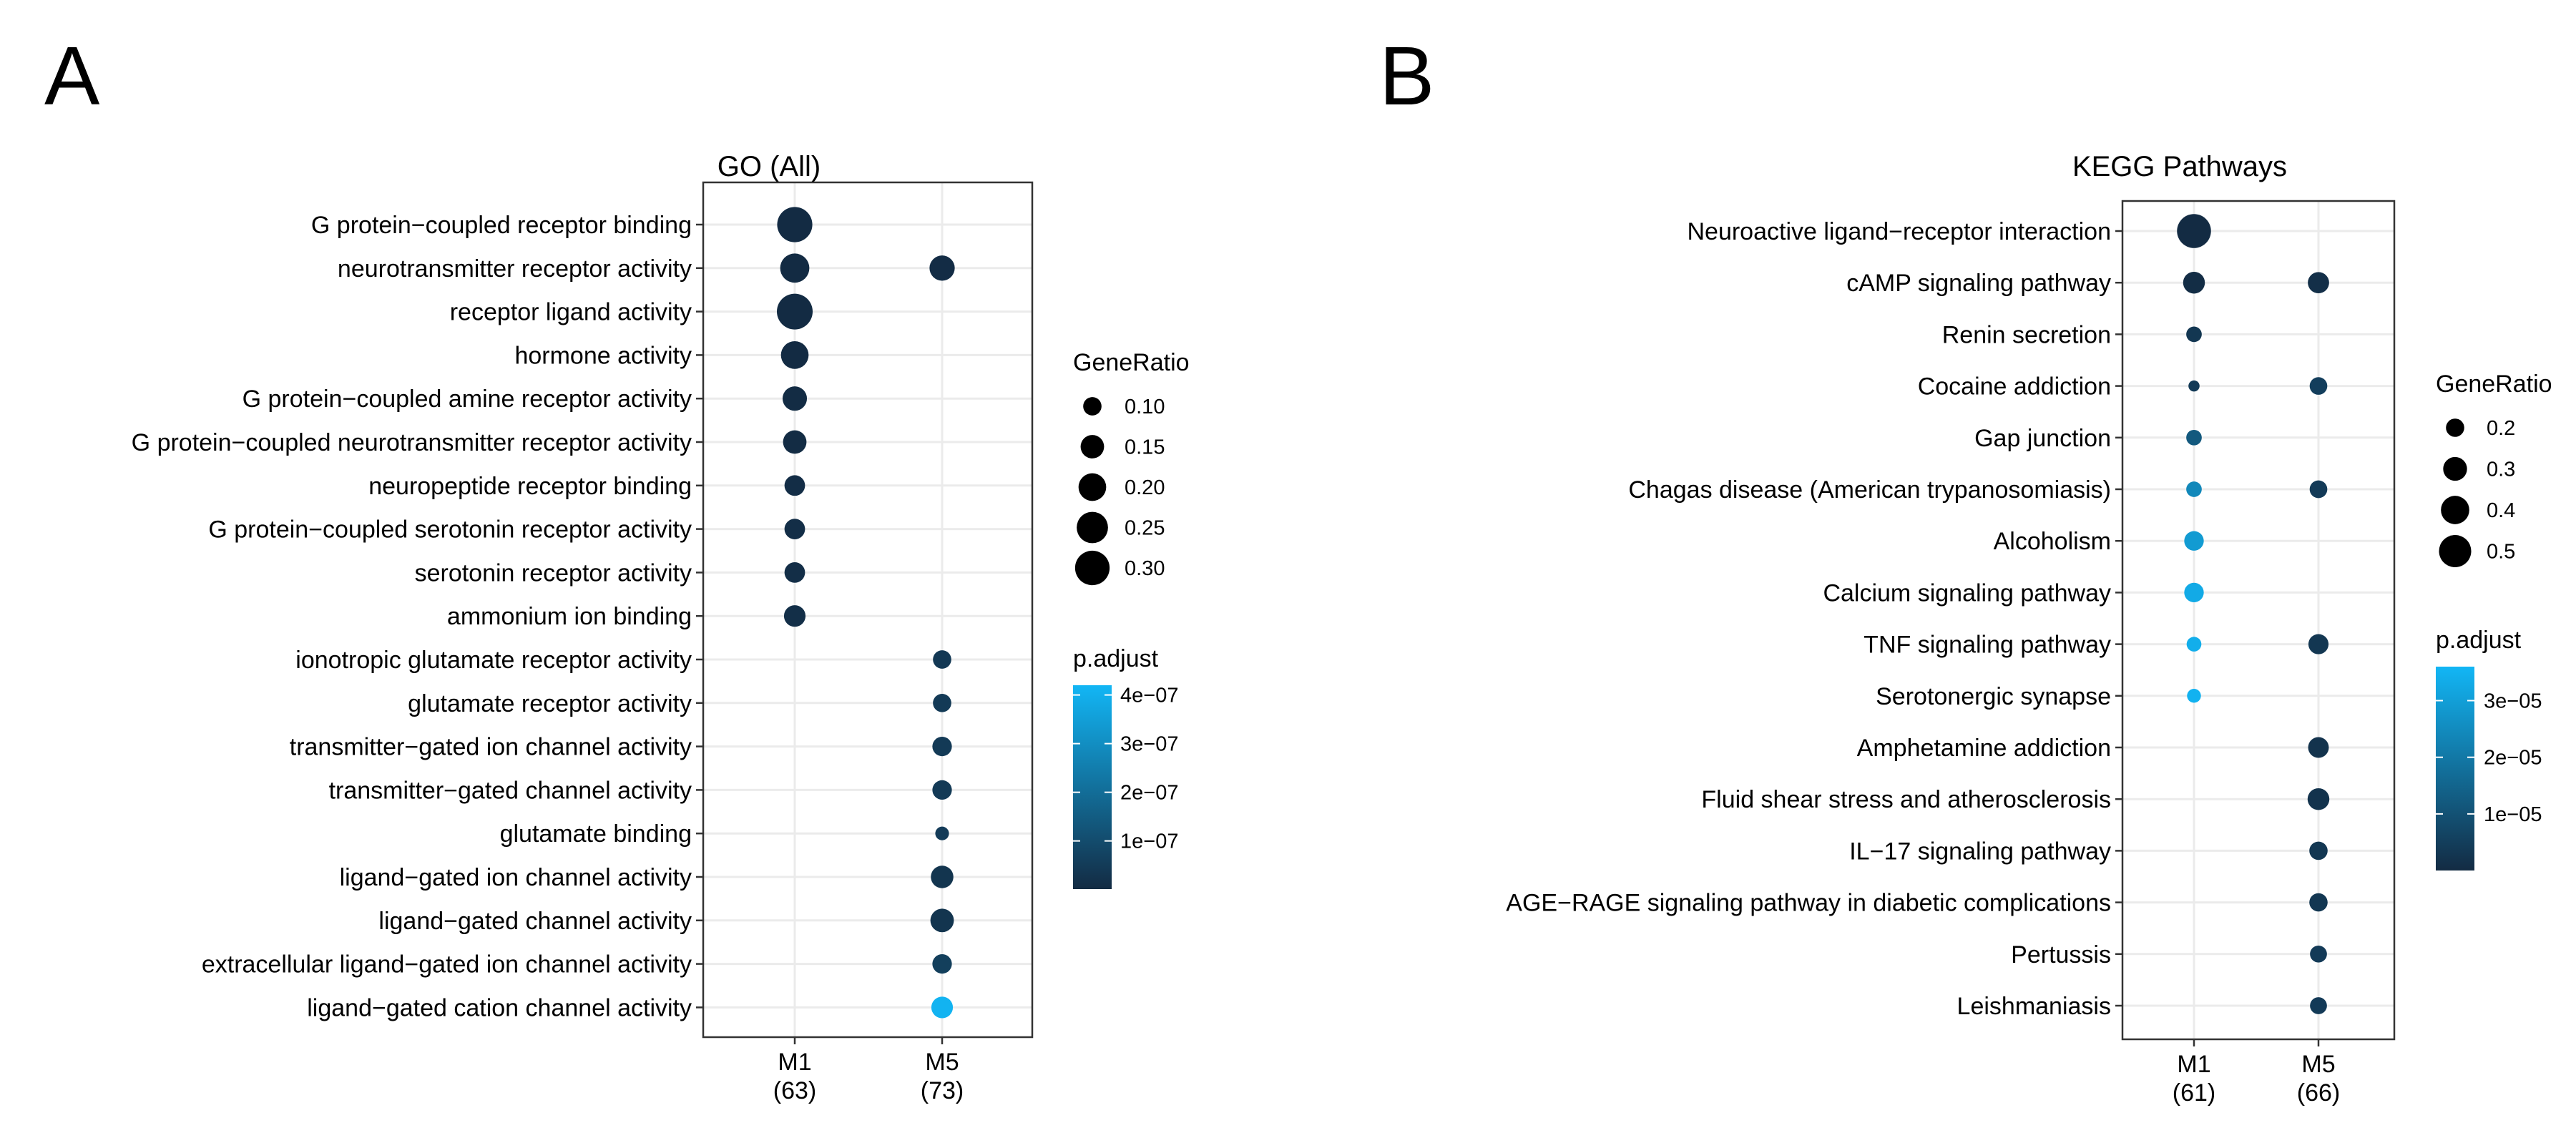 This screenshot has width=2576, height=1128. Describe the element at coordinates (570, 616) in the screenshot. I see `y-tick-label: ammonium ion binding` at that location.